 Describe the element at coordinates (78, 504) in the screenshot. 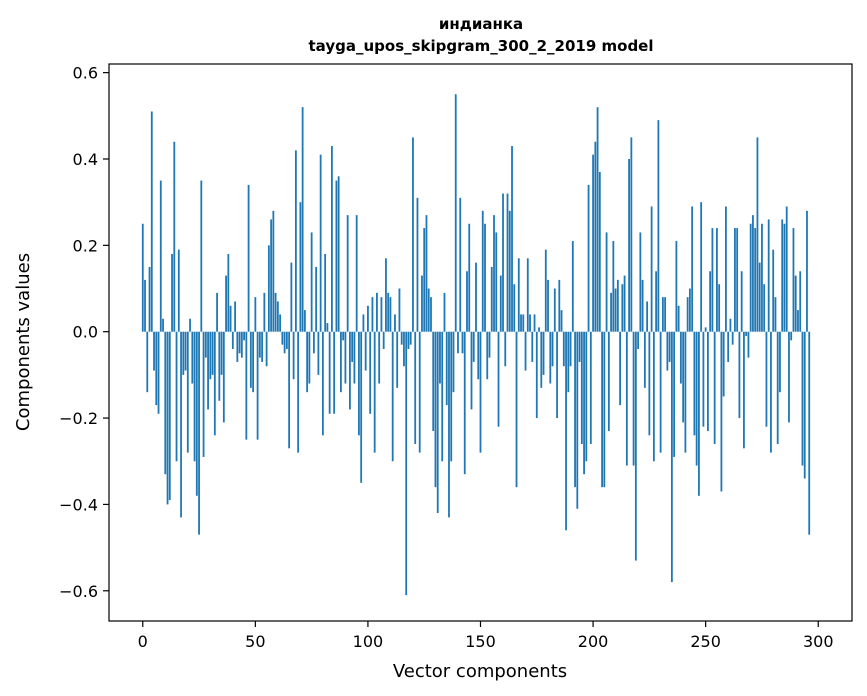

I see `y-tick-label: −0.4` at that location.